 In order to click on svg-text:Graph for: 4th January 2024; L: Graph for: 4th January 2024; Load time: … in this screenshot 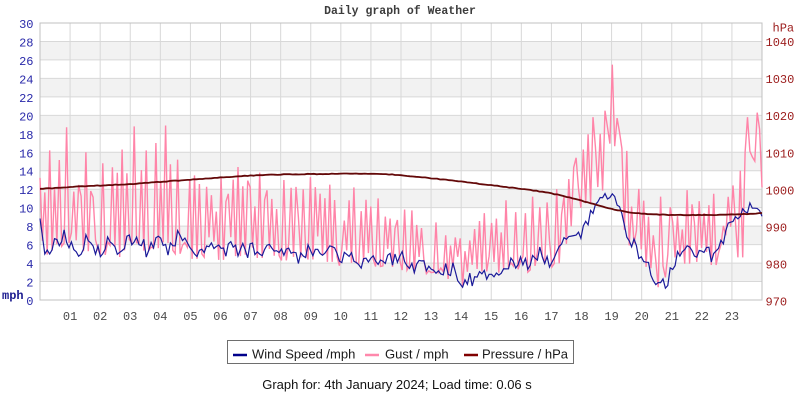, I will do `click(397, 384)`.